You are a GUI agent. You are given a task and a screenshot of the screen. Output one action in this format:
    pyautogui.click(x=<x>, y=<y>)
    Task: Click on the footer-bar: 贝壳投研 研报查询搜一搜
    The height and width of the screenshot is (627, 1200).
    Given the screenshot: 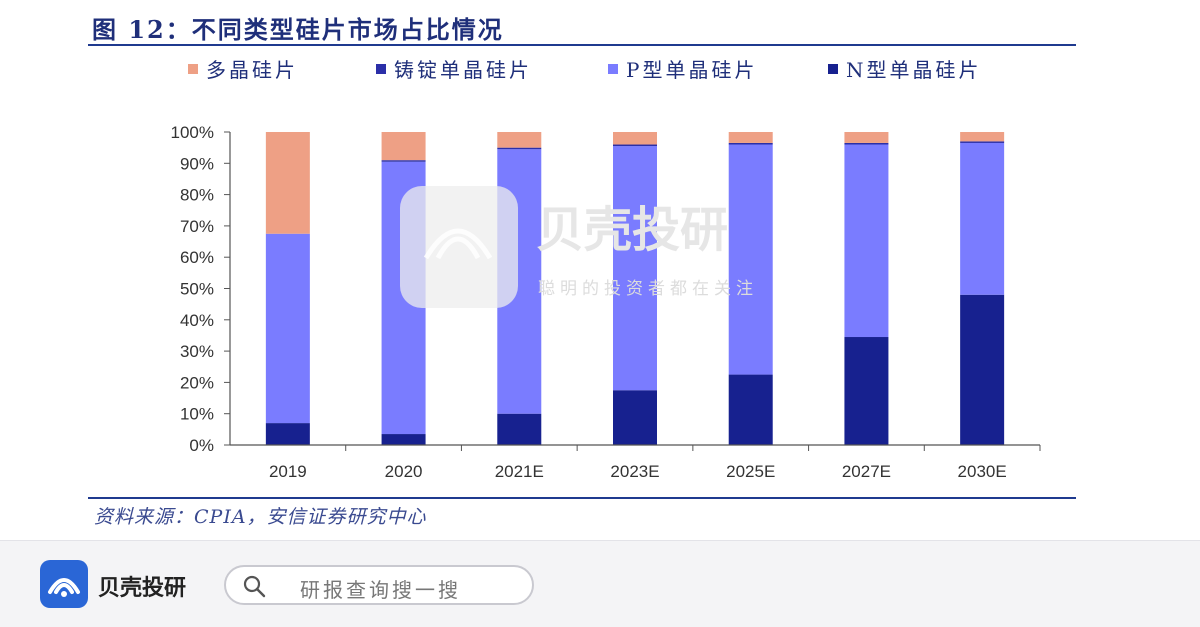 What is the action you would take?
    pyautogui.click(x=600, y=583)
    